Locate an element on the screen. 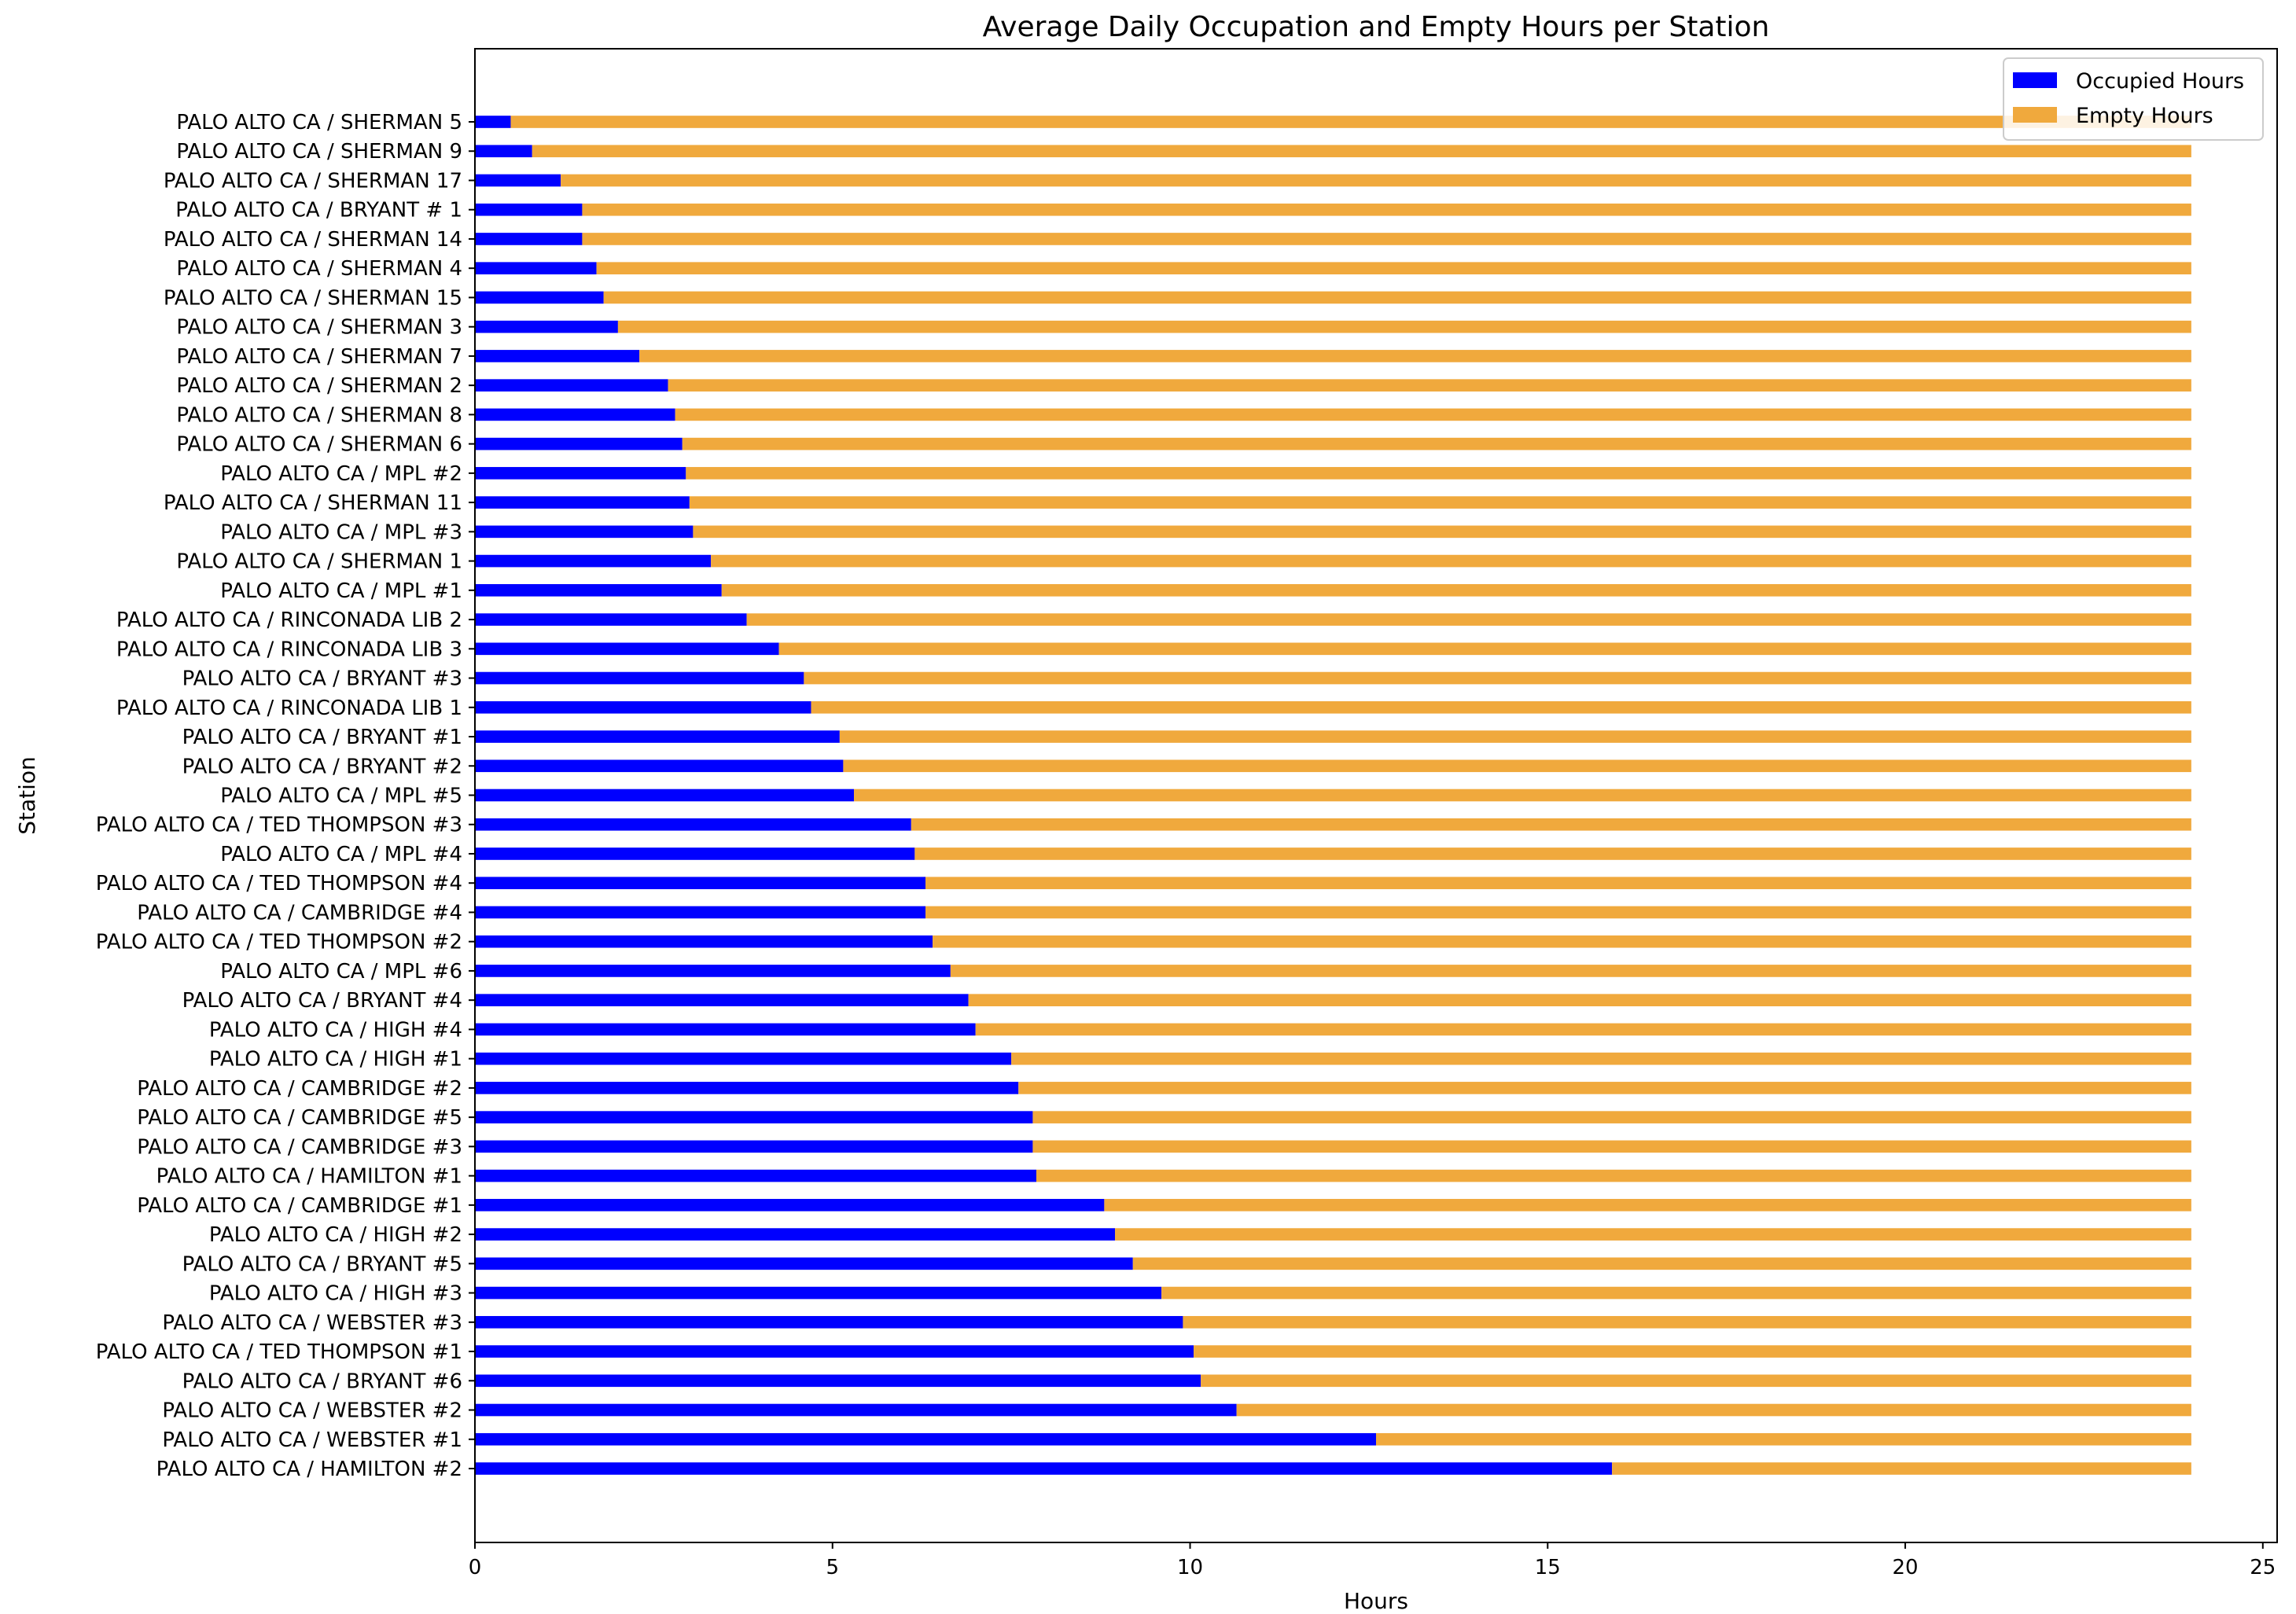 The height and width of the screenshot is (1614, 2296). y-tick-label: PALO ALTO CA / MPL #2 is located at coordinates (341, 474).